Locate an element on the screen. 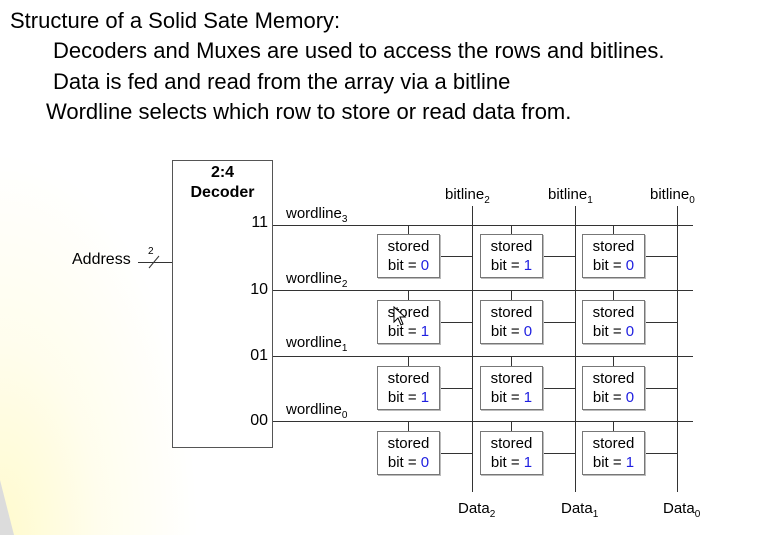 The width and height of the screenshot is (780, 535). memory-cell-r2-c2: stored bit = 0 is located at coordinates (613, 388).